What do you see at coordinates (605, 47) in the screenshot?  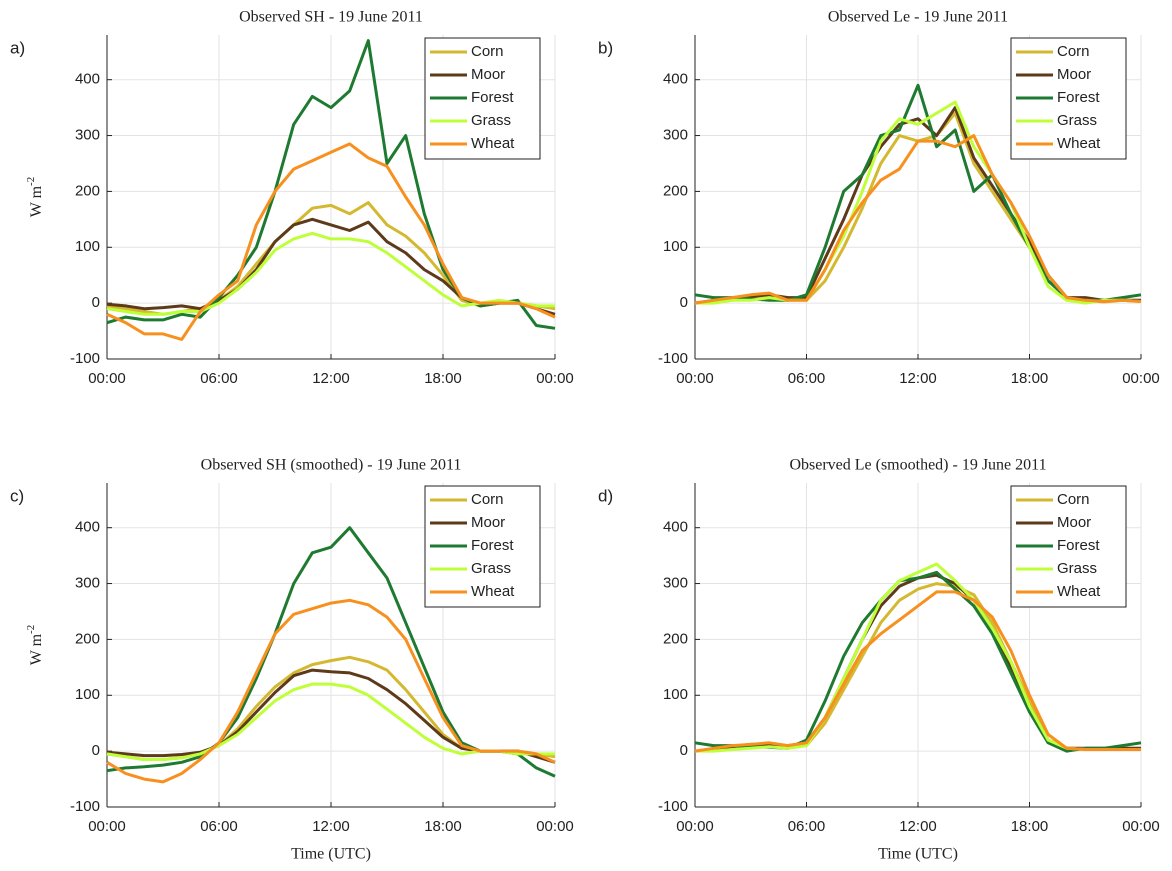 I see `panel-label: b)` at bounding box center [605, 47].